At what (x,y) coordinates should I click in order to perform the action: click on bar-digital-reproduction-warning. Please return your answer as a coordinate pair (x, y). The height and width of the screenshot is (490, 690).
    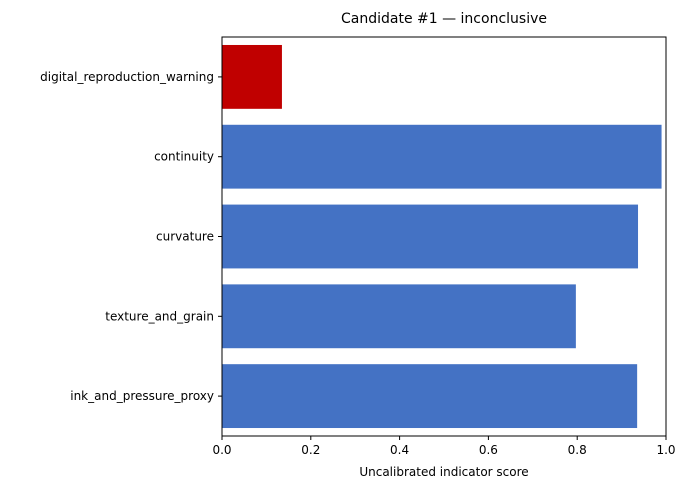
    Looking at the image, I should click on (252, 76).